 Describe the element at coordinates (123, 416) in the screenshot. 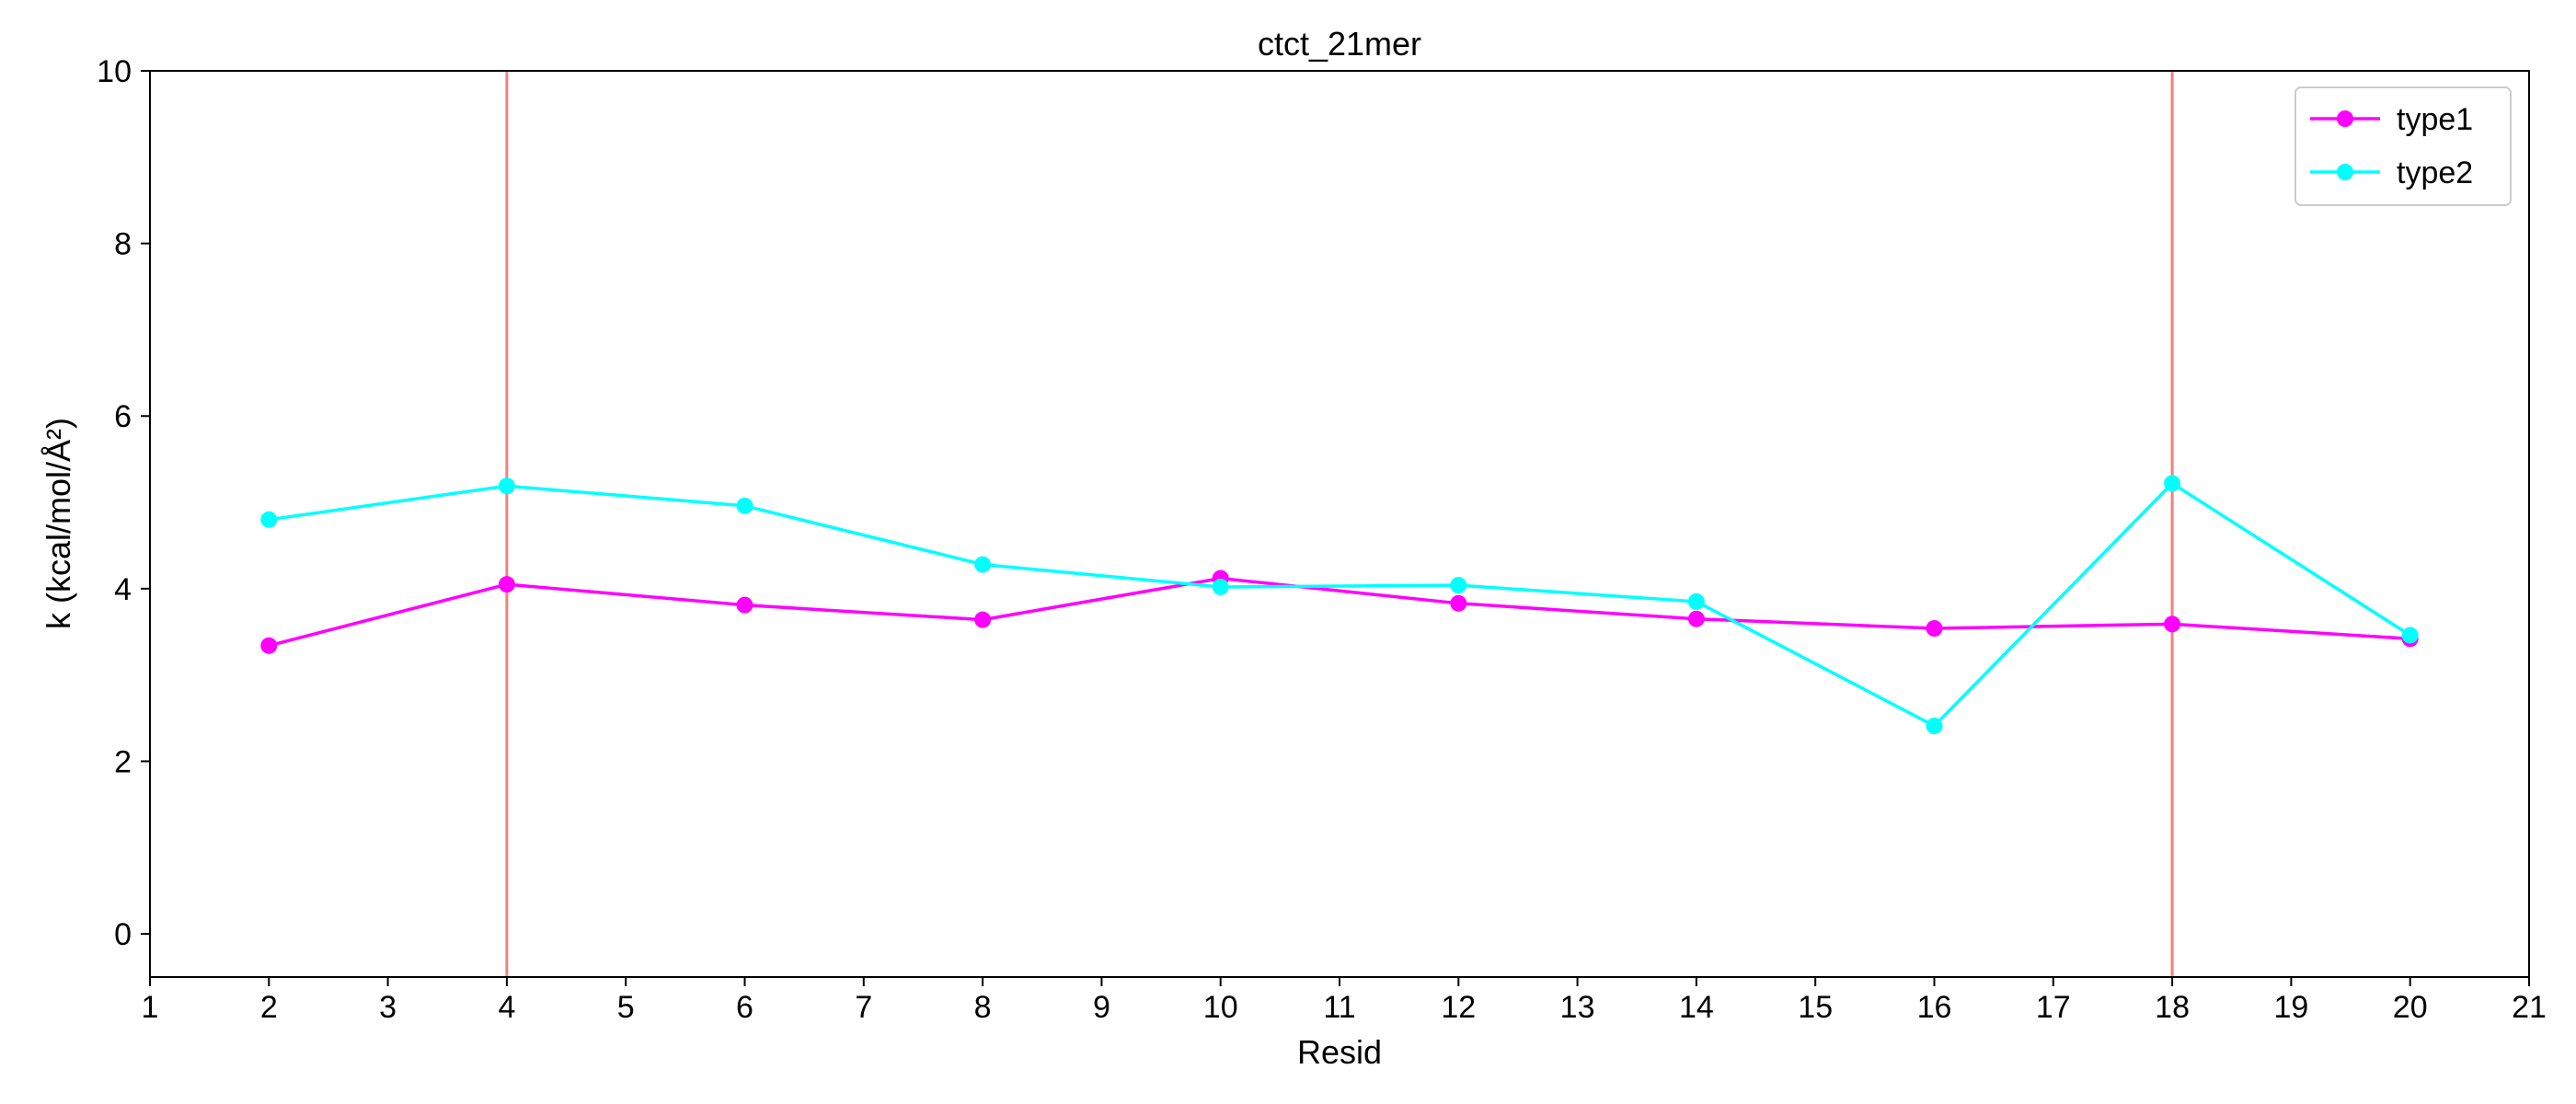

I see `y-tick-label-6: 6` at that location.